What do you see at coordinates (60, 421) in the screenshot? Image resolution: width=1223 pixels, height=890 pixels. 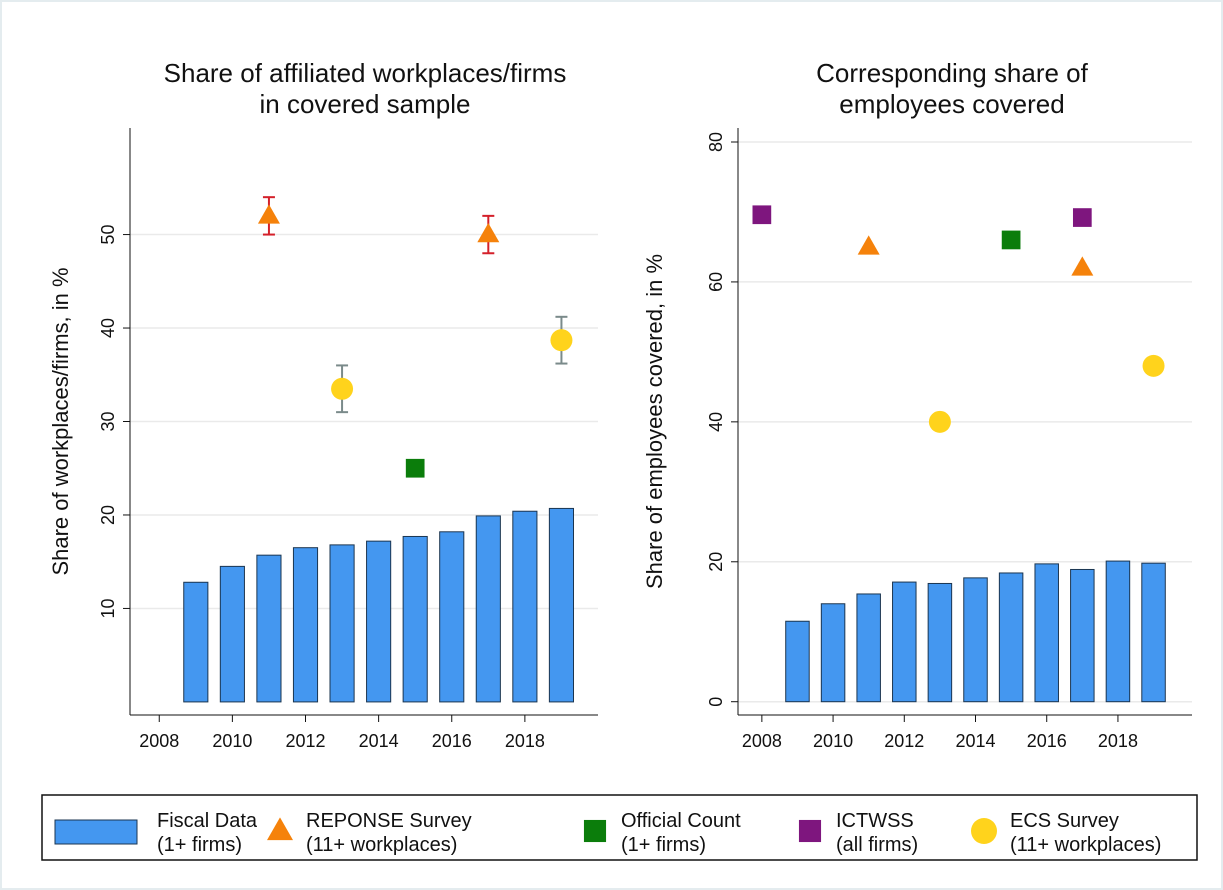 I see `y-axis-label: Share of workplaces/firms, in %` at bounding box center [60, 421].